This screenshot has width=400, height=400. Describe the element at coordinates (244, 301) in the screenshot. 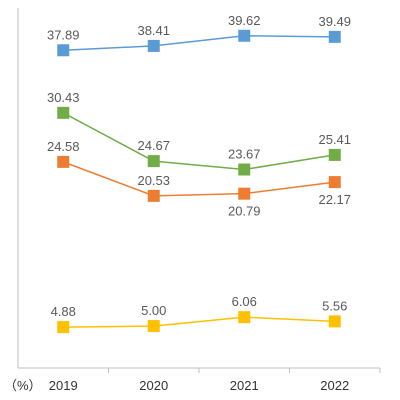

I see `data-label: 6.06` at that location.